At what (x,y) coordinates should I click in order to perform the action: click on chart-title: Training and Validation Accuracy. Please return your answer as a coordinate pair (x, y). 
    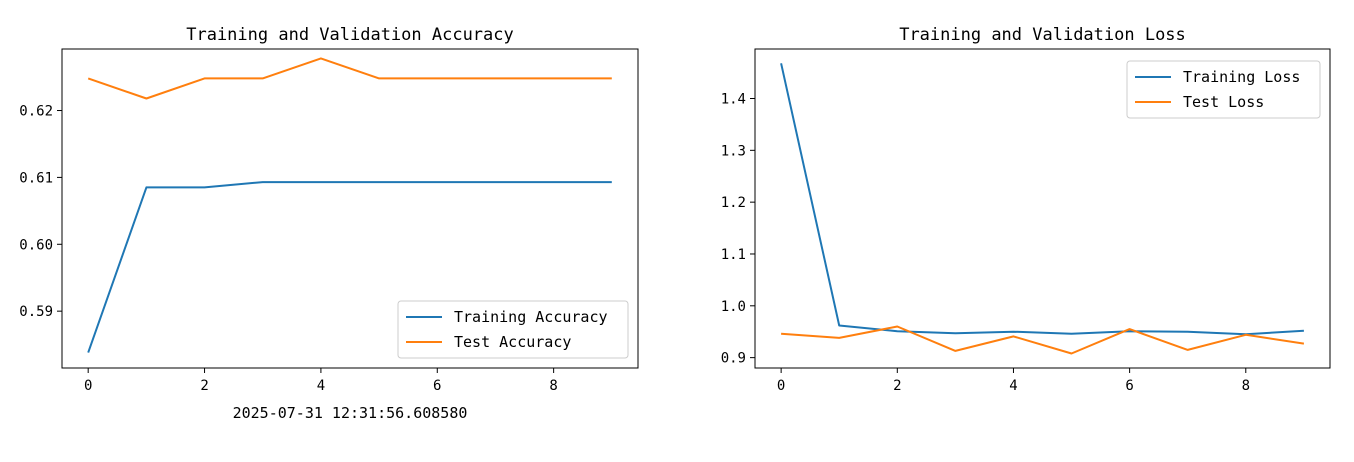
    Looking at the image, I should click on (350, 35).